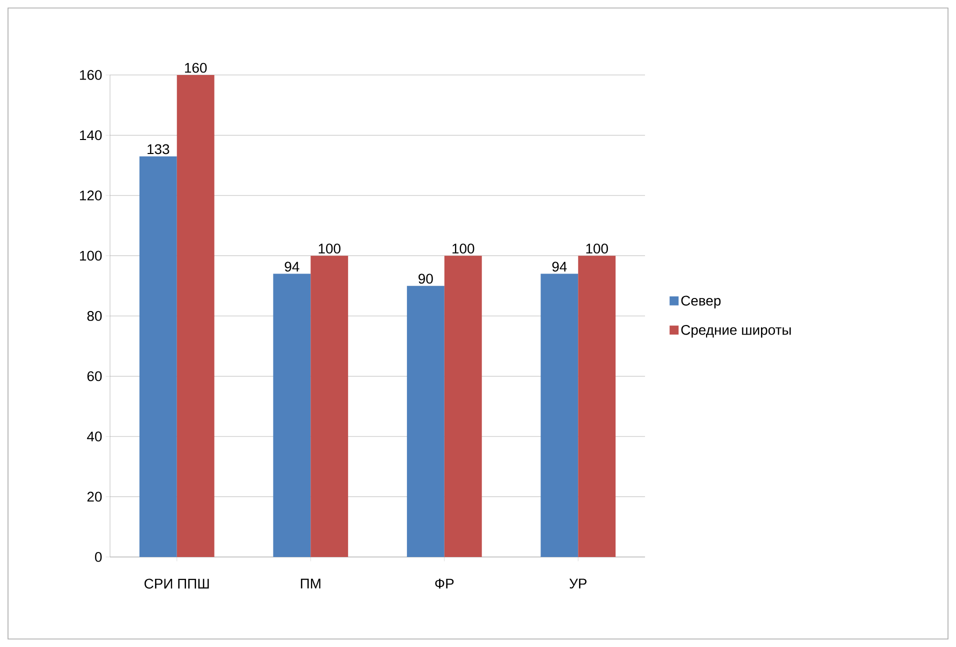  Describe the element at coordinates (196, 67) in the screenshot. I see `data-label: 160` at that location.